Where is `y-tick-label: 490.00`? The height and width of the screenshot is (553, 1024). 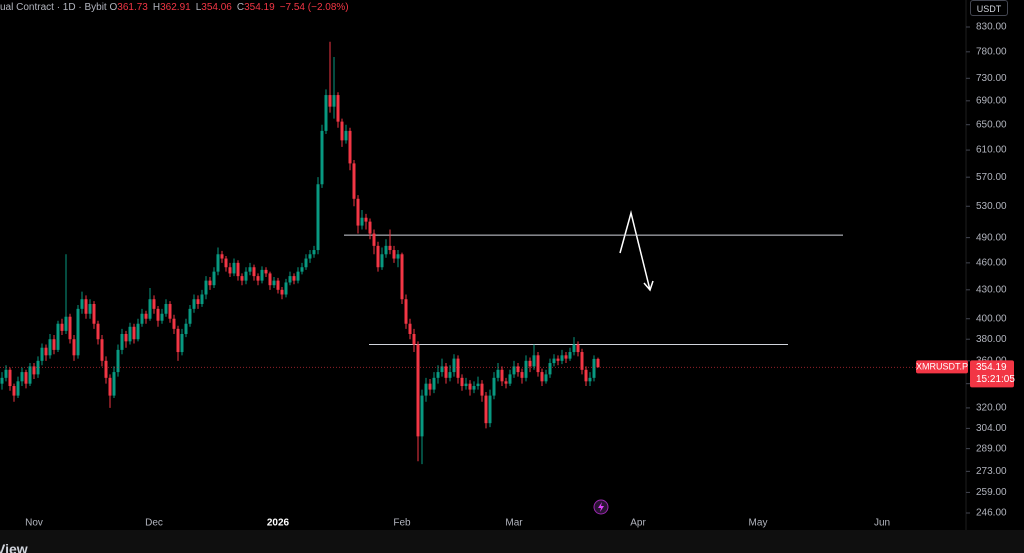
y-tick-label: 490.00 is located at coordinates (991, 237).